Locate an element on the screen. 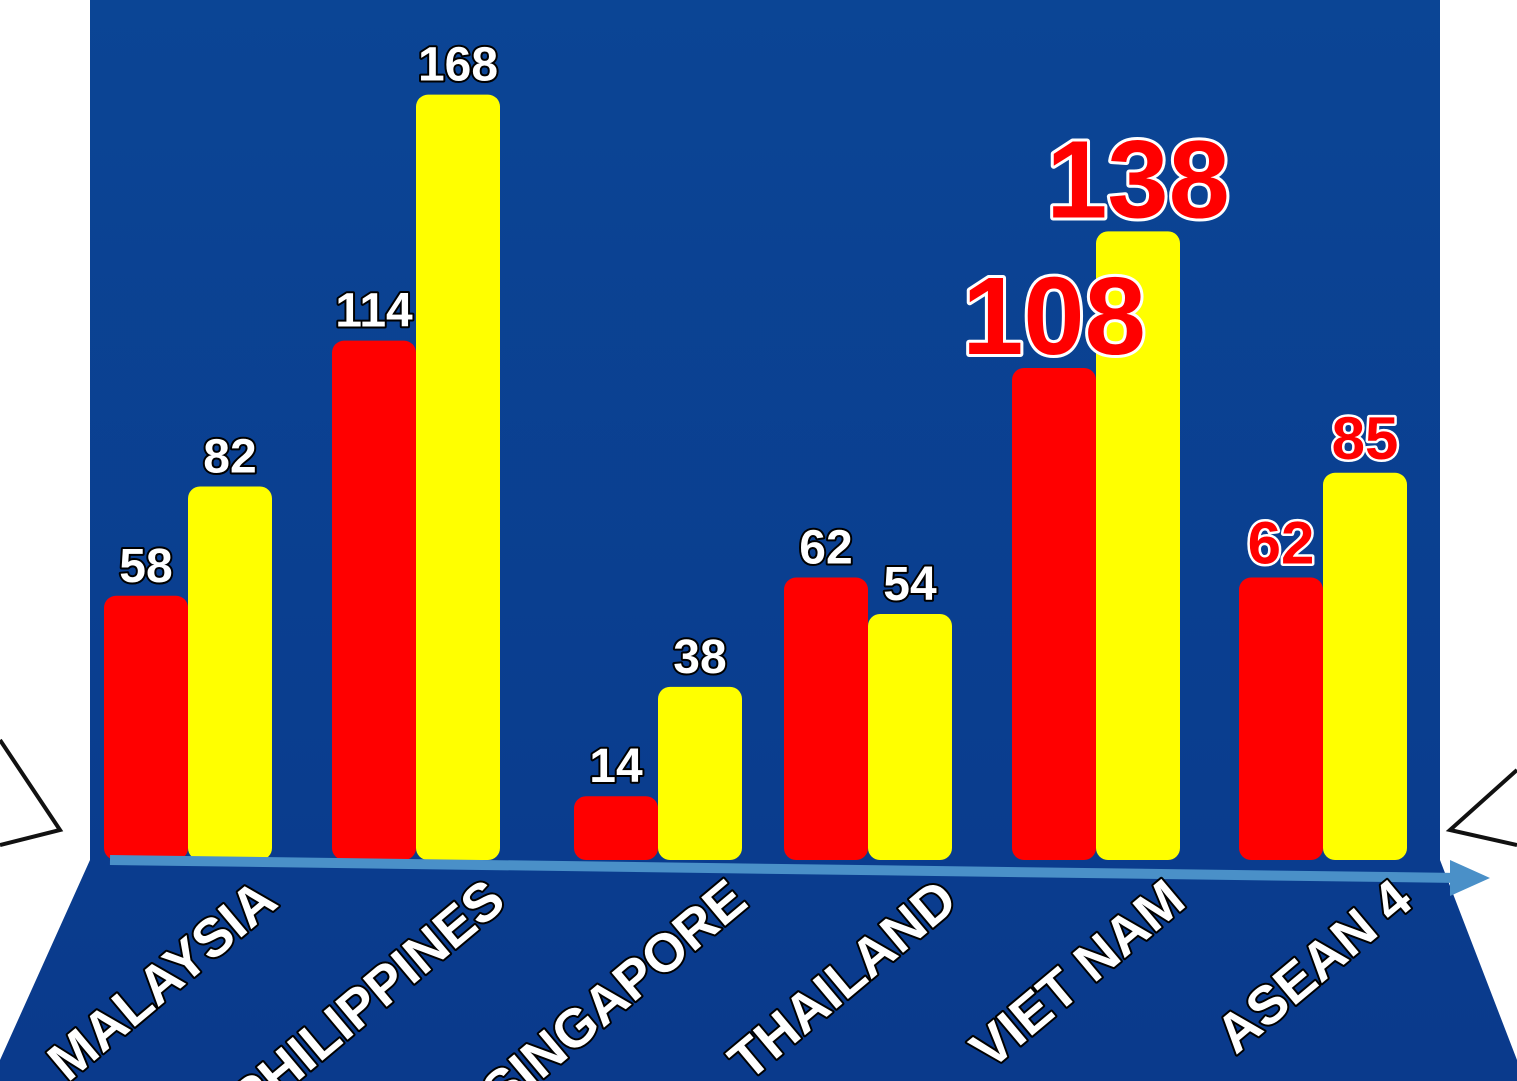 This screenshot has height=1081, width=1517. stand-legs is located at coordinates (758, 792).